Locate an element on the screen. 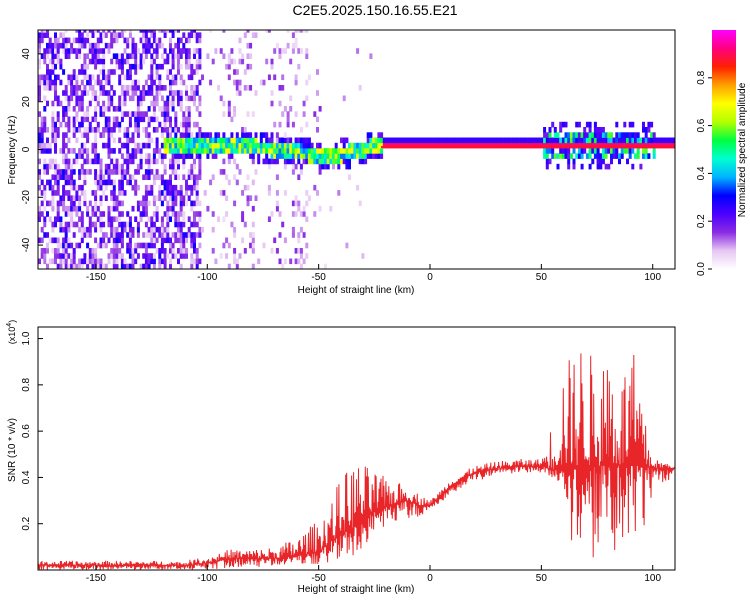  snr-y-multiplier-exponent: 4 is located at coordinates (9, 325).